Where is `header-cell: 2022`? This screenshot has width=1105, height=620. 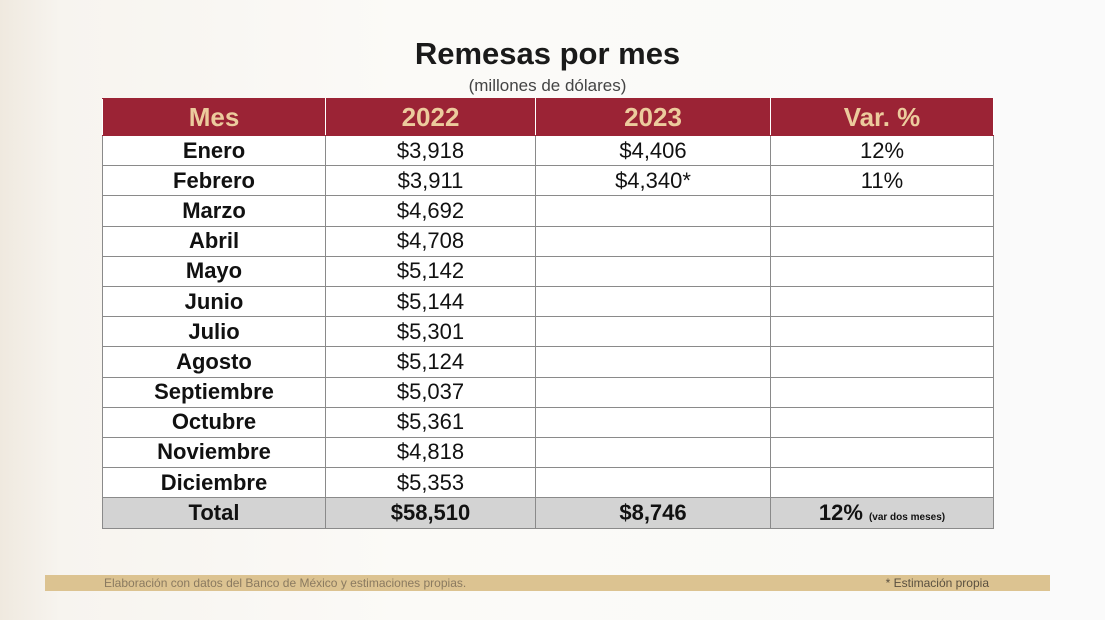 header-cell: 2022 is located at coordinates (430, 117).